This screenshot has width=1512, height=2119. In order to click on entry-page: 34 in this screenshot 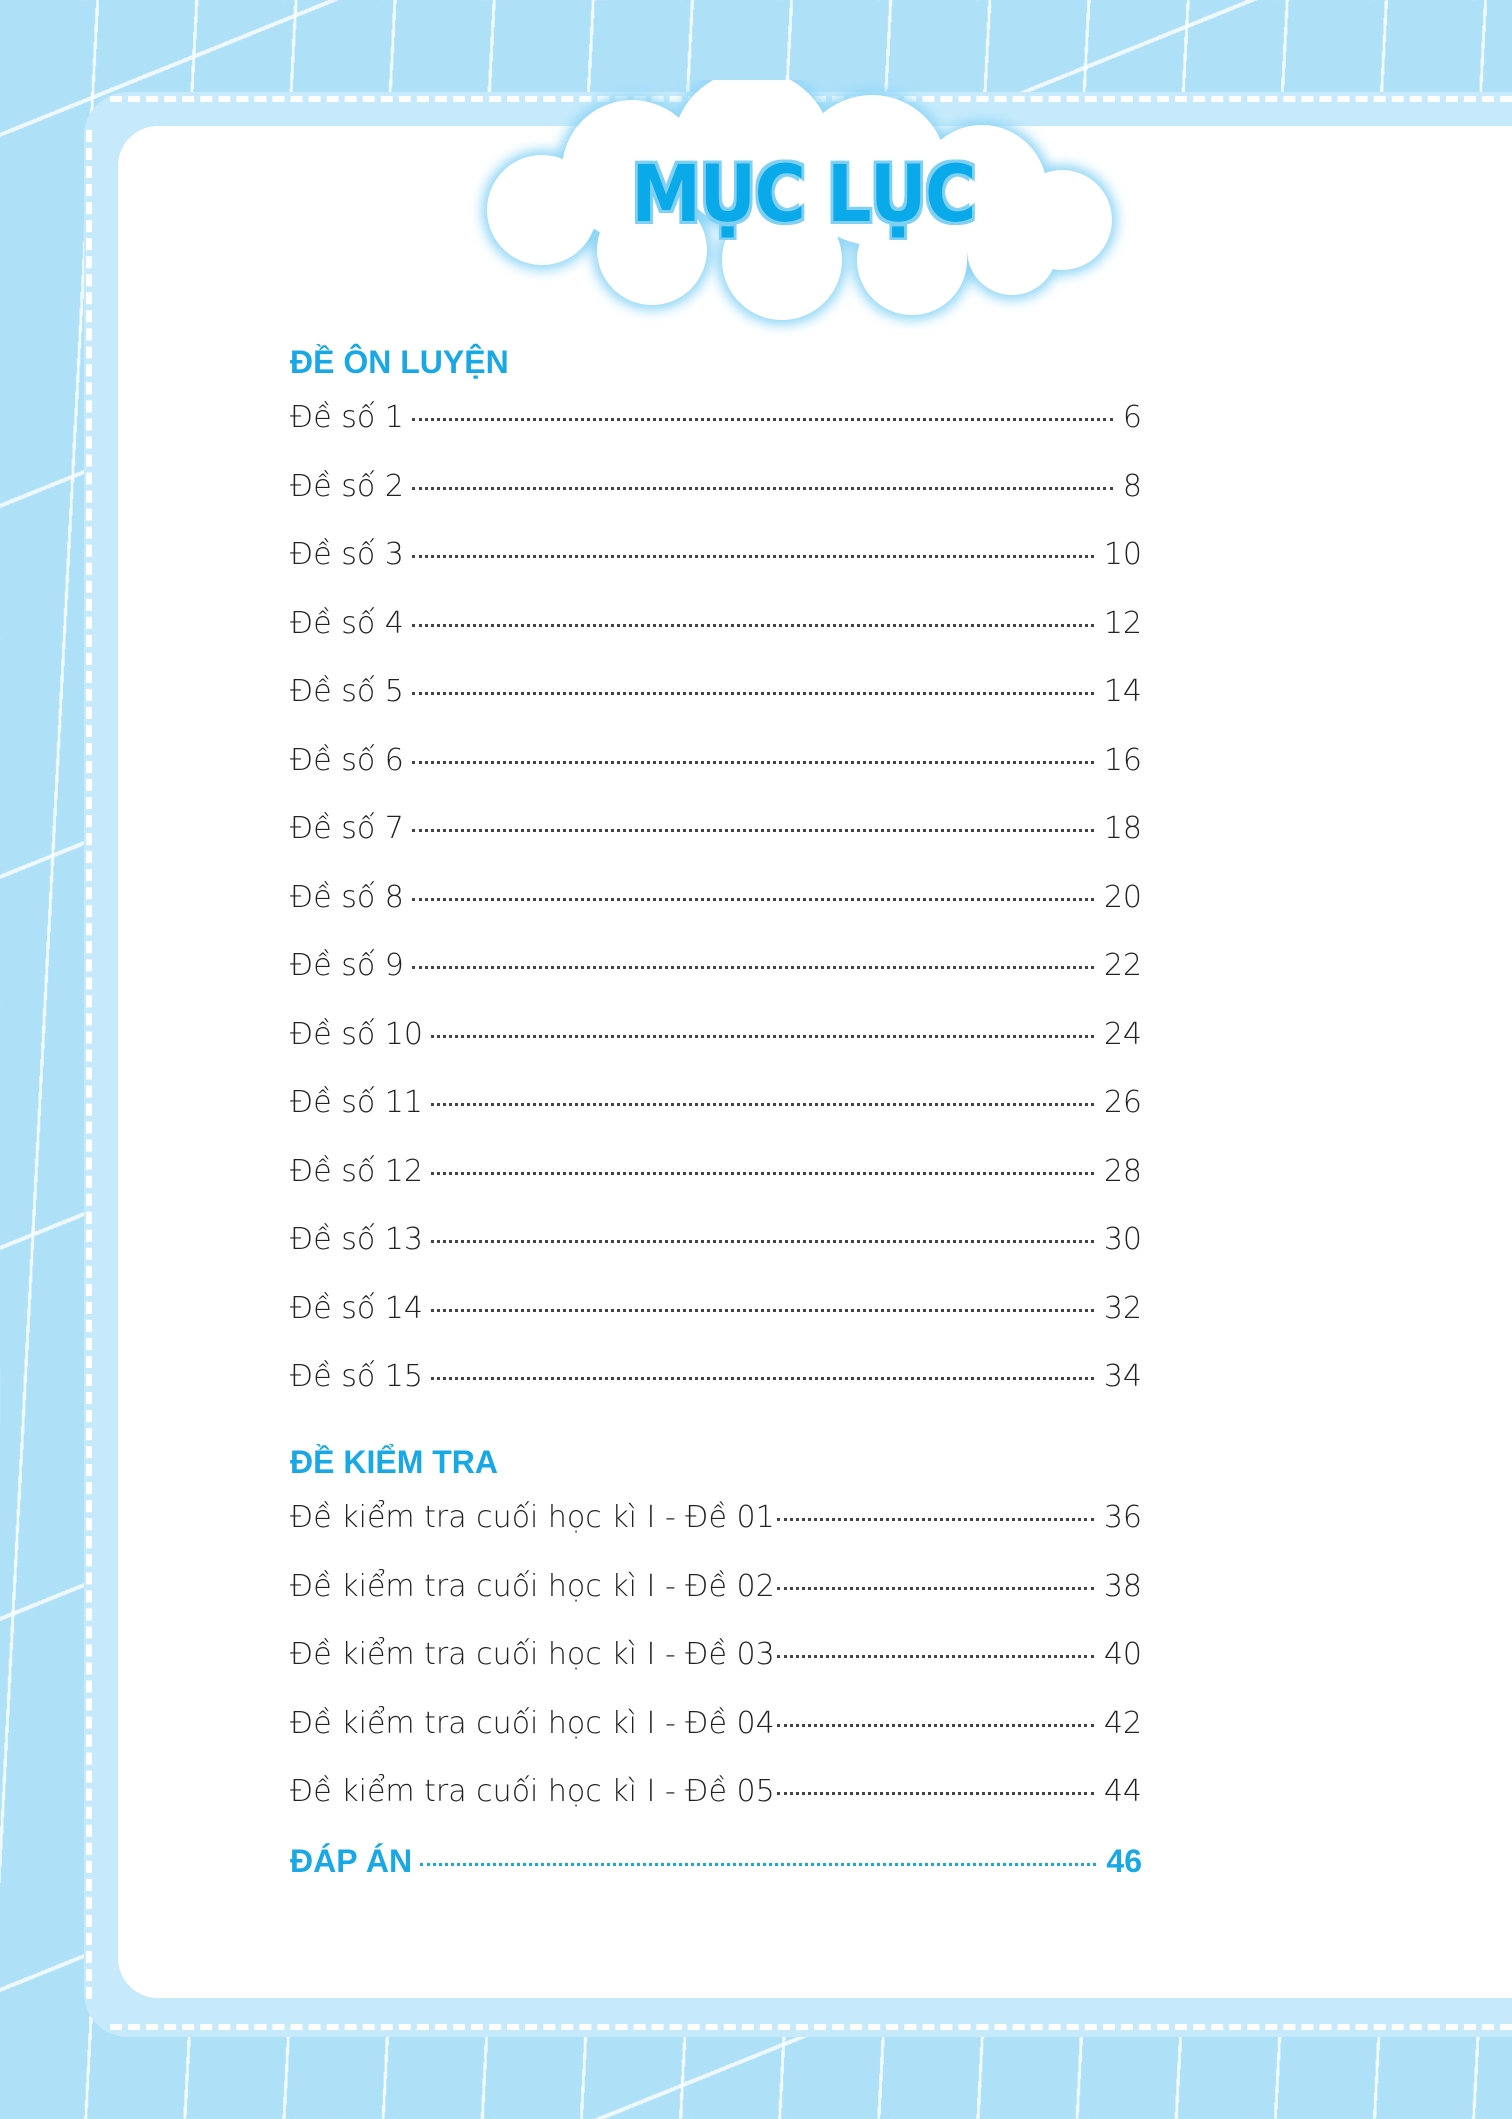, I will do `click(1122, 1376)`.